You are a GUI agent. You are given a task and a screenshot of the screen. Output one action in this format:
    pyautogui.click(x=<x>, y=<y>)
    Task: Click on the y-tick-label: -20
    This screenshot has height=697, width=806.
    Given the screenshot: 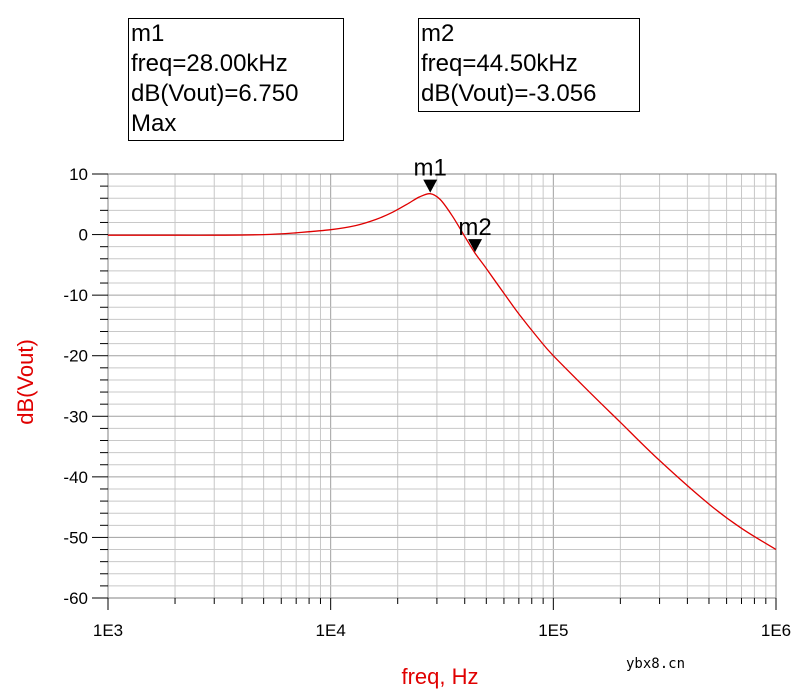 What is the action you would take?
    pyautogui.click(x=75, y=356)
    